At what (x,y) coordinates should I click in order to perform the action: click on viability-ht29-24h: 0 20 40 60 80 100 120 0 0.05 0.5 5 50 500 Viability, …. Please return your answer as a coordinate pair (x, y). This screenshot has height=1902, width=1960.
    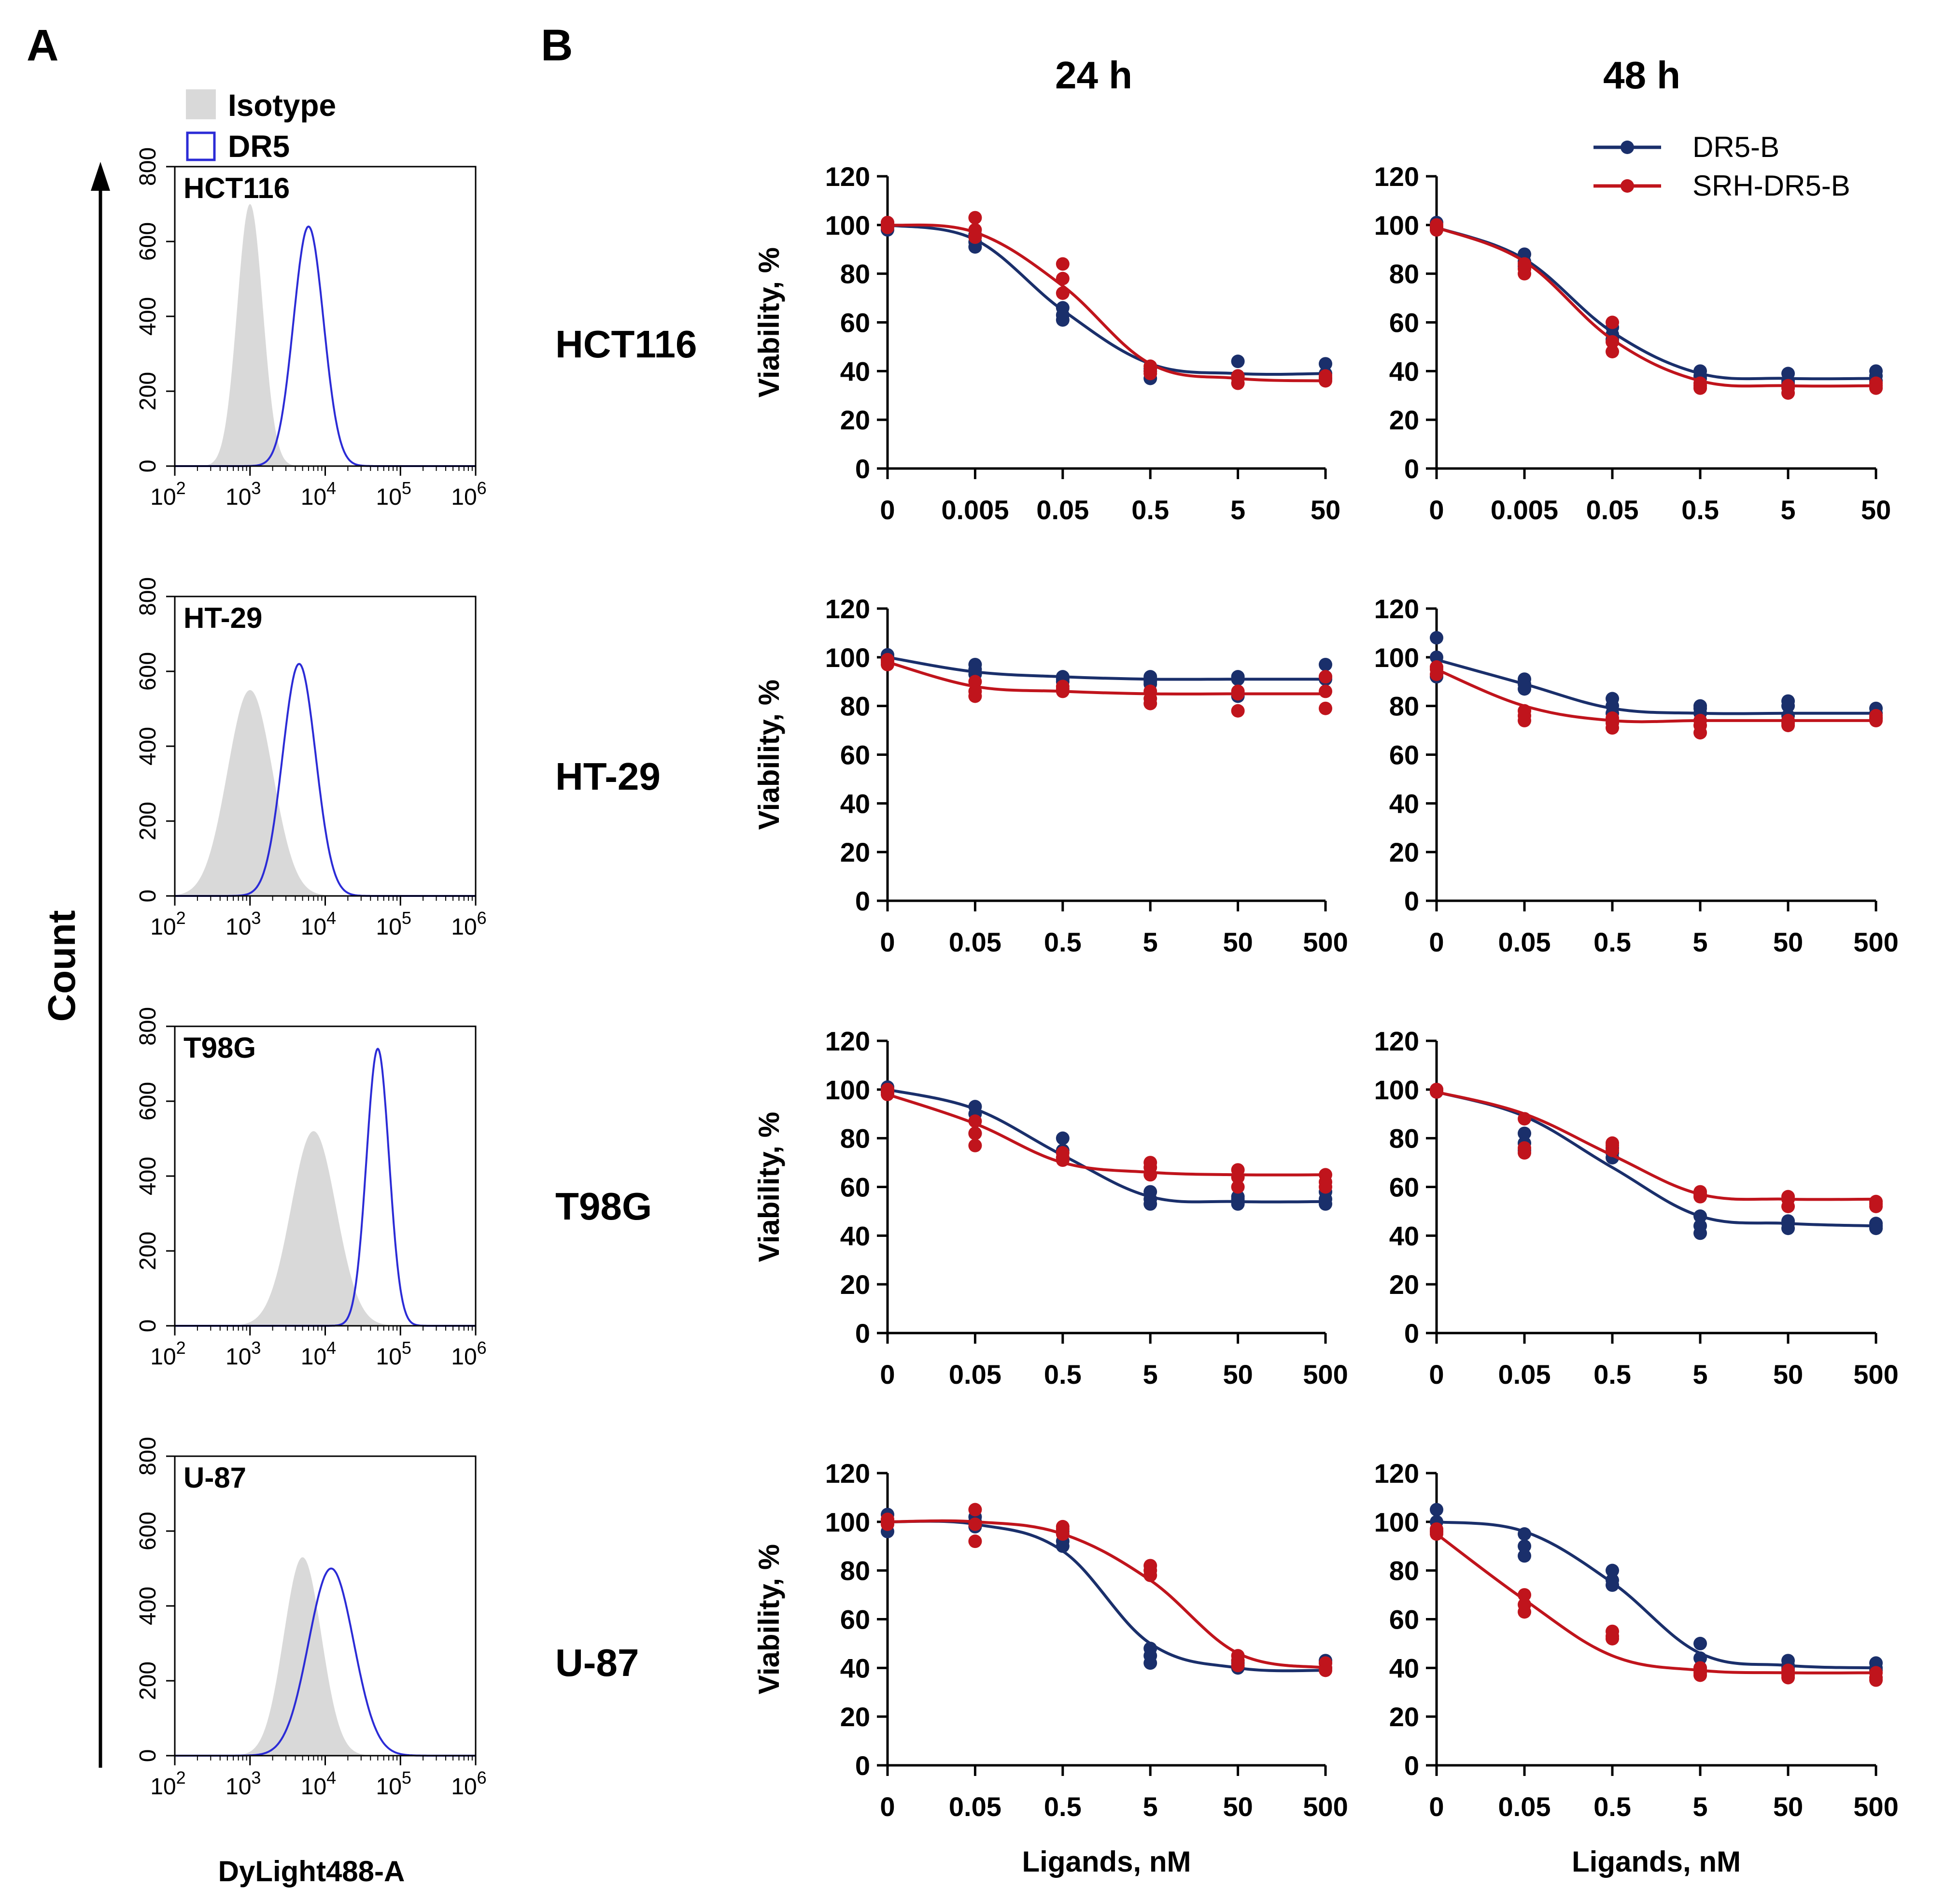
    Looking at the image, I should click on (1050, 775).